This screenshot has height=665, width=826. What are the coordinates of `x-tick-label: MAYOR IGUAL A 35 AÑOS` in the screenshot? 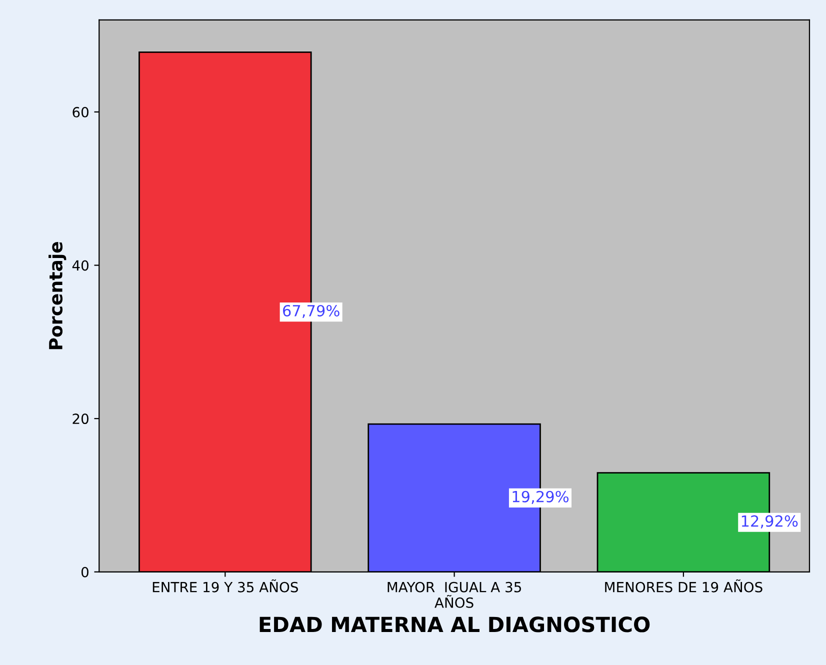 It's located at (454, 595).